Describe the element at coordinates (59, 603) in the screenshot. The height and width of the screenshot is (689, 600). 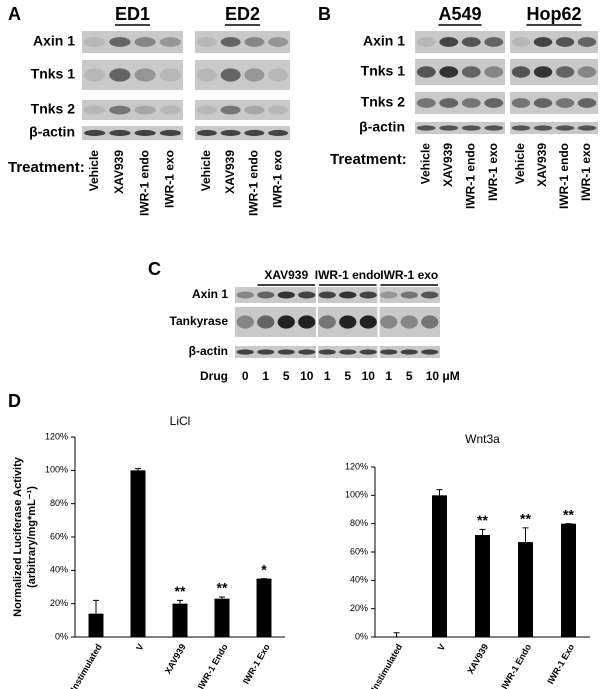
I see `y-tick-label: 20%` at that location.